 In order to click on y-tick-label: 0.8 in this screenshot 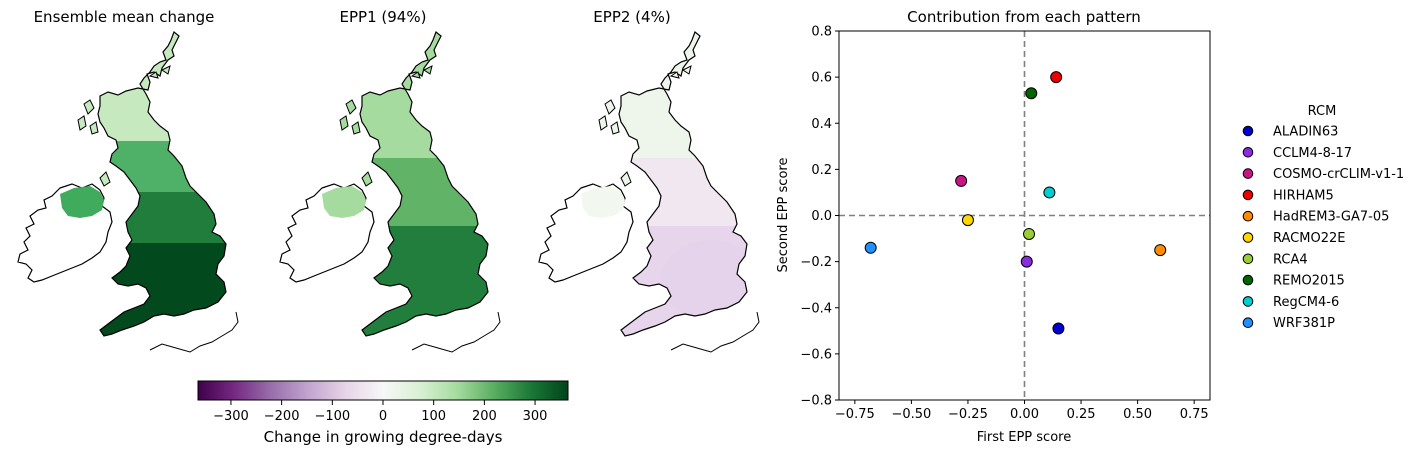, I will do `click(821, 32)`.